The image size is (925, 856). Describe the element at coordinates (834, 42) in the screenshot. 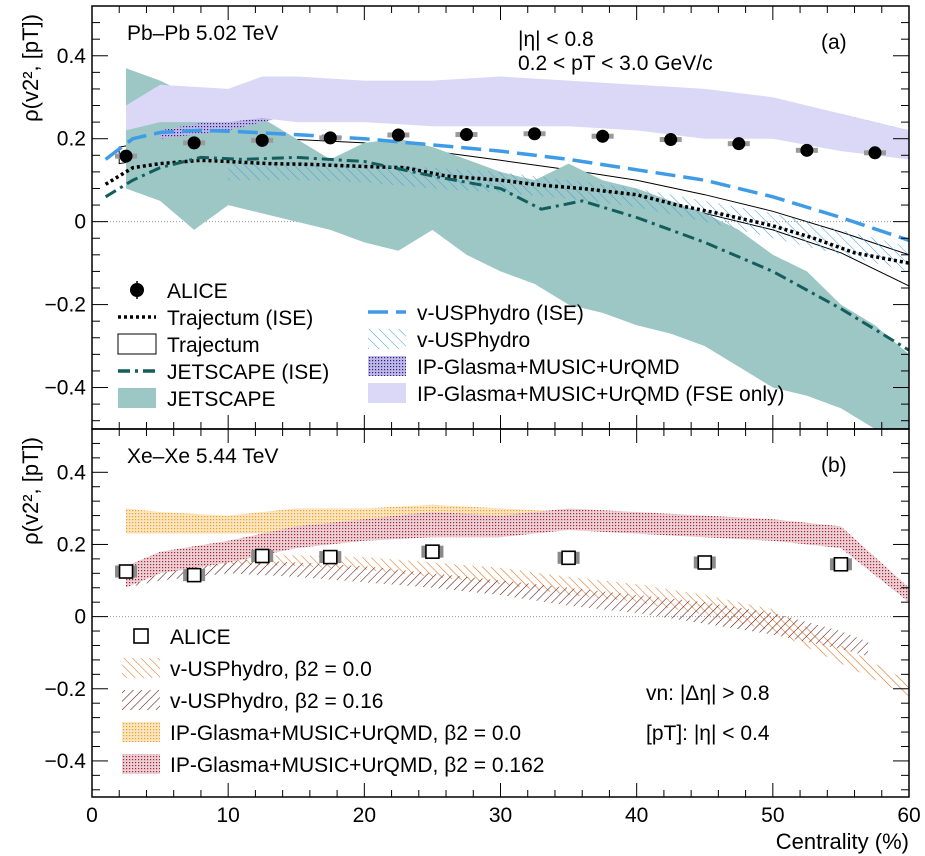

I see `panel-label: (a)` at that location.